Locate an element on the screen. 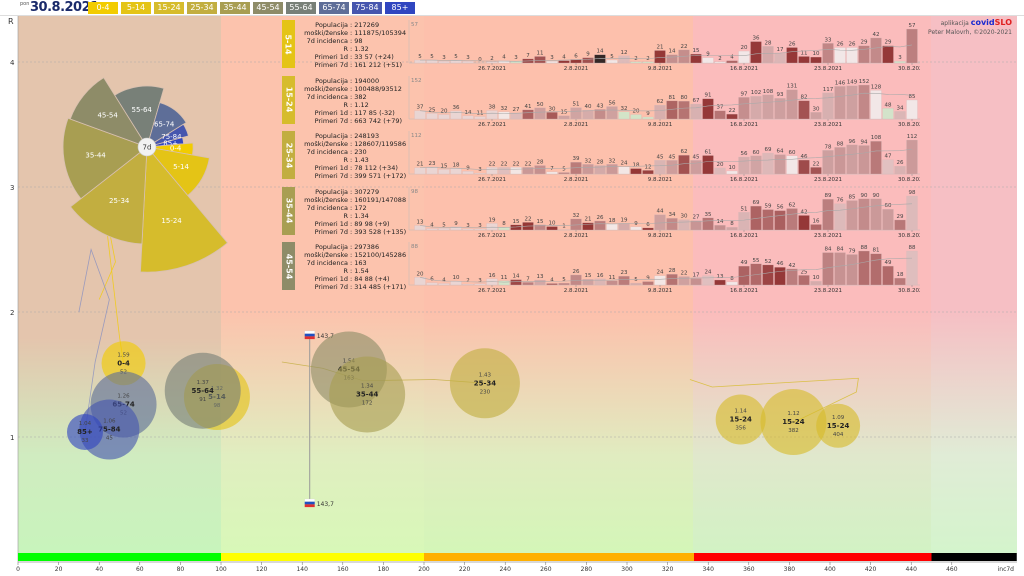 This screenshot has width=1024, height=576. pie-slice-75-84: 75-84 is located at coordinates (167, 135).